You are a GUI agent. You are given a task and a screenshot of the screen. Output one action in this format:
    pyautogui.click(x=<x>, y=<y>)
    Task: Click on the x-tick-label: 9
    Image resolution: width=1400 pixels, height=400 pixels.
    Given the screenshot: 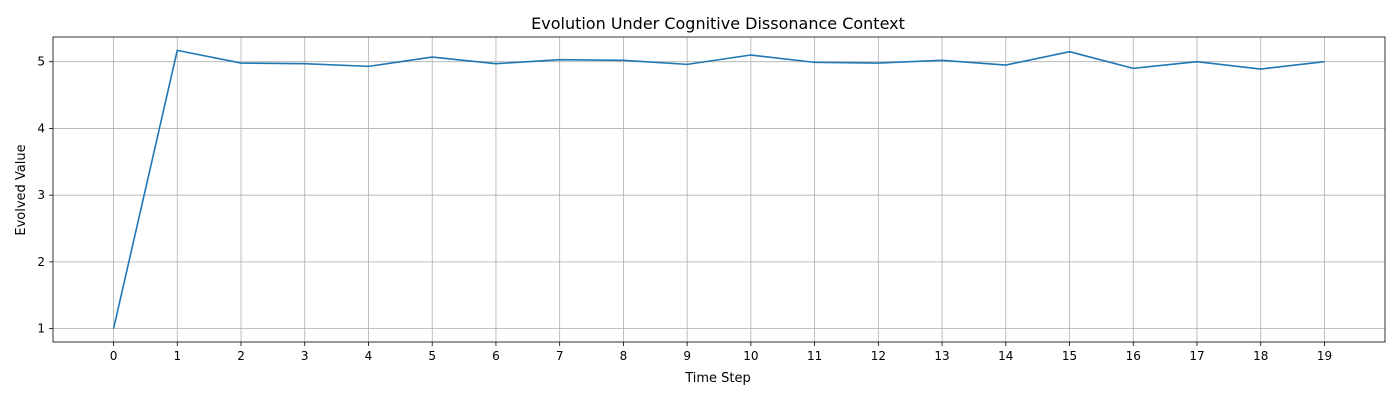 What is the action you would take?
    pyautogui.click(x=687, y=356)
    